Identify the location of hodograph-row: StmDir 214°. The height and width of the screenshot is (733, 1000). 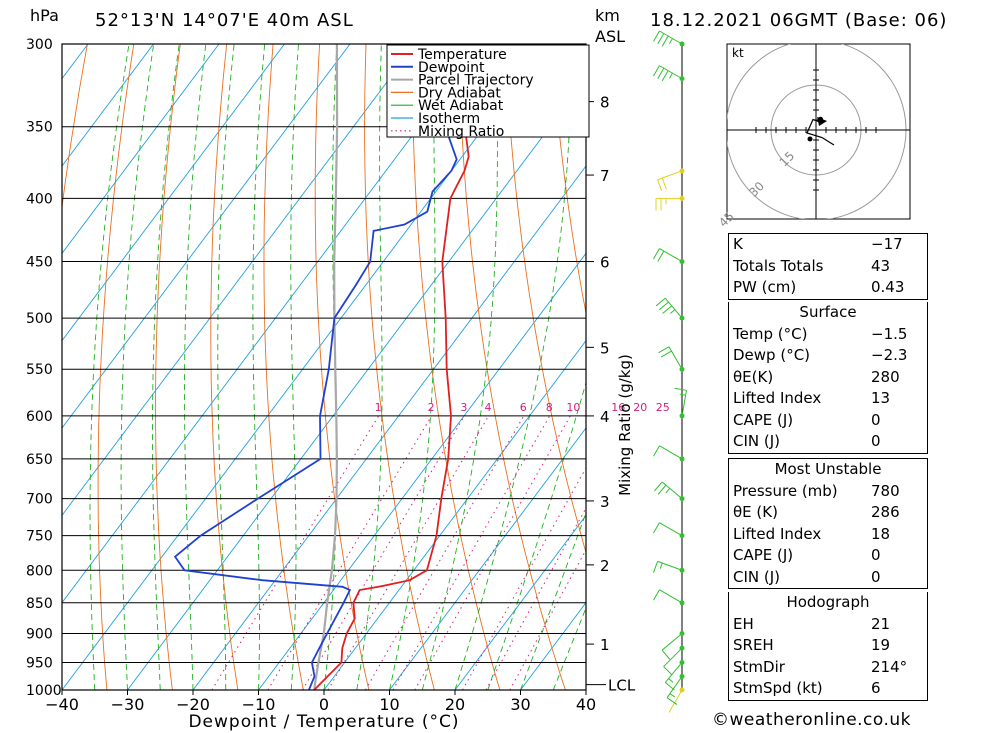
(828, 668).